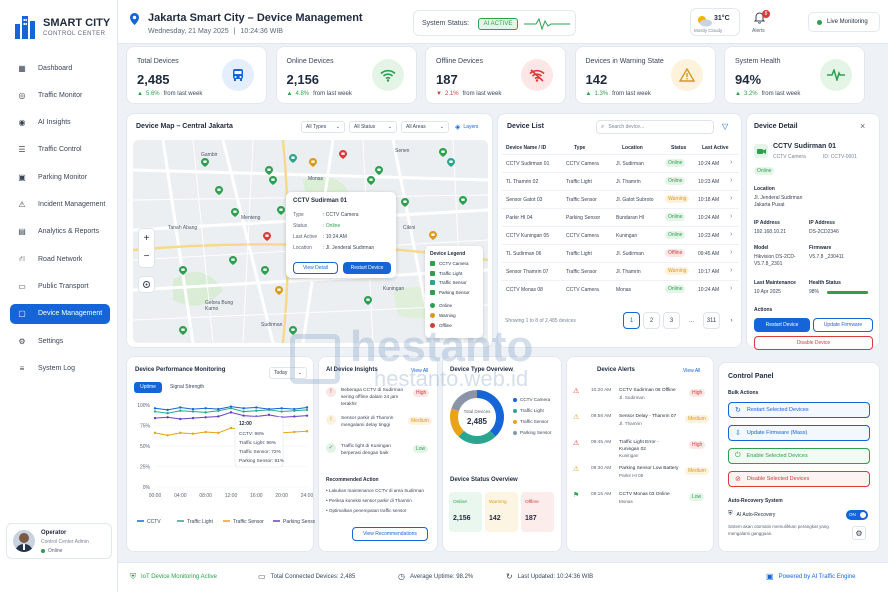 The height and width of the screenshot is (592, 888). Describe the element at coordinates (731, 320) in the screenshot. I see `next-page-icon: ›` at that location.